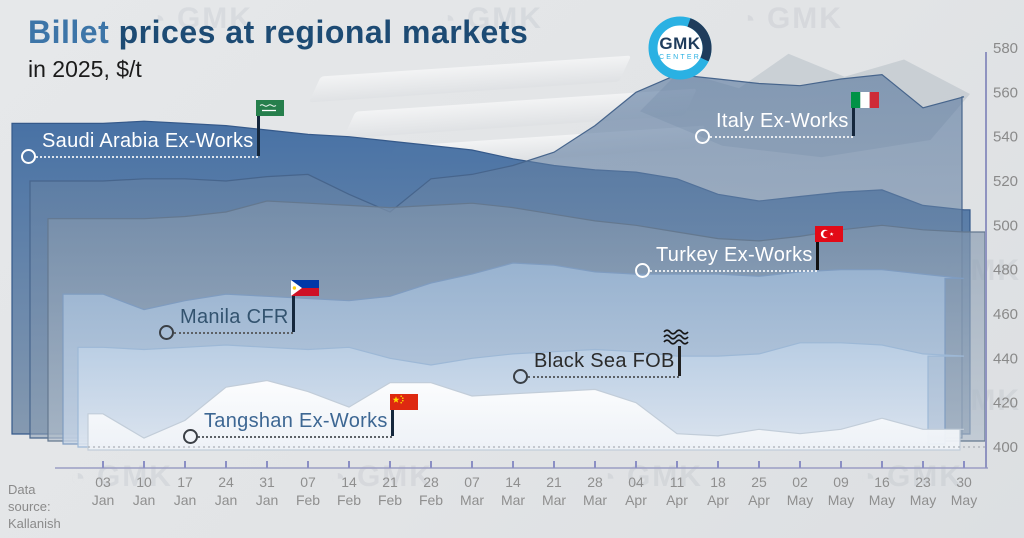 This screenshot has height=538, width=1024. I want to click on y-axis-tick-label: 520, so click(1005, 181).